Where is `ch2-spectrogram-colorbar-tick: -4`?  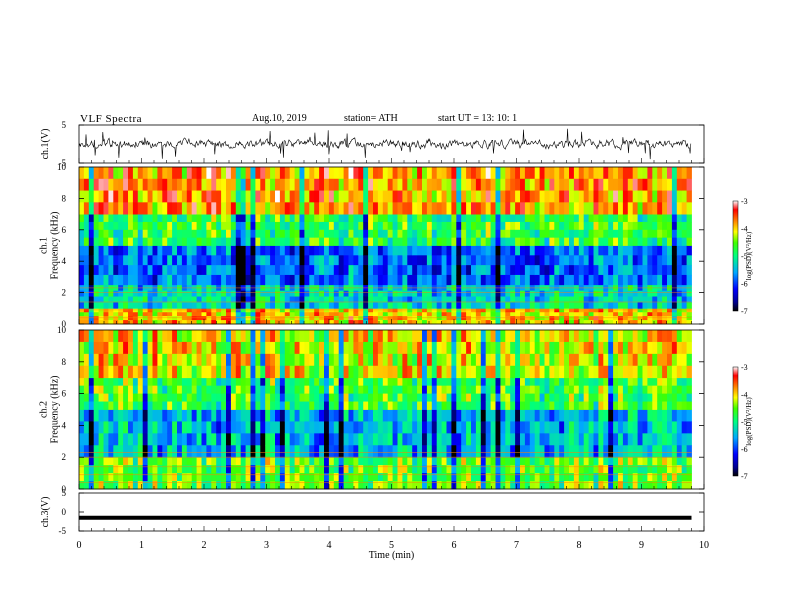
ch2-spectrogram-colorbar-tick: -4 is located at coordinates (744, 394).